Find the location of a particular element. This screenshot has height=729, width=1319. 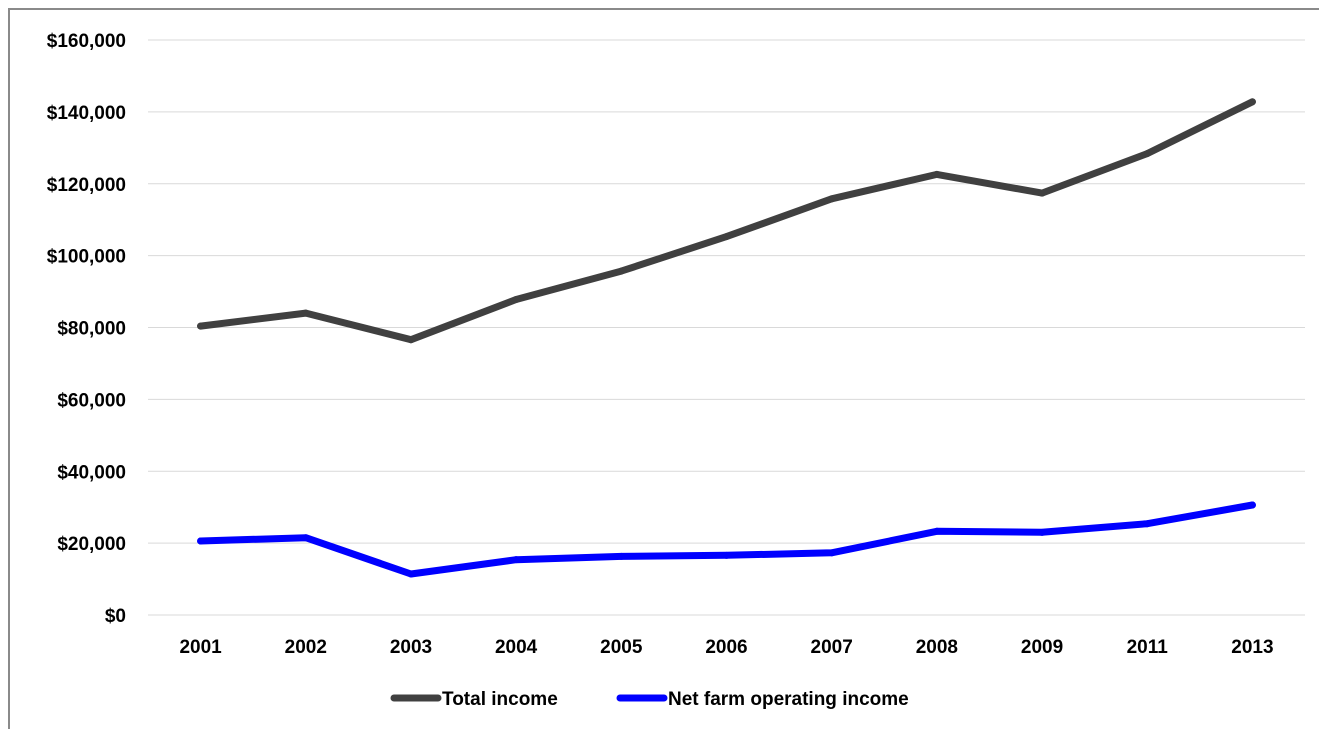

x-tick-label: 2006 is located at coordinates (726, 647).